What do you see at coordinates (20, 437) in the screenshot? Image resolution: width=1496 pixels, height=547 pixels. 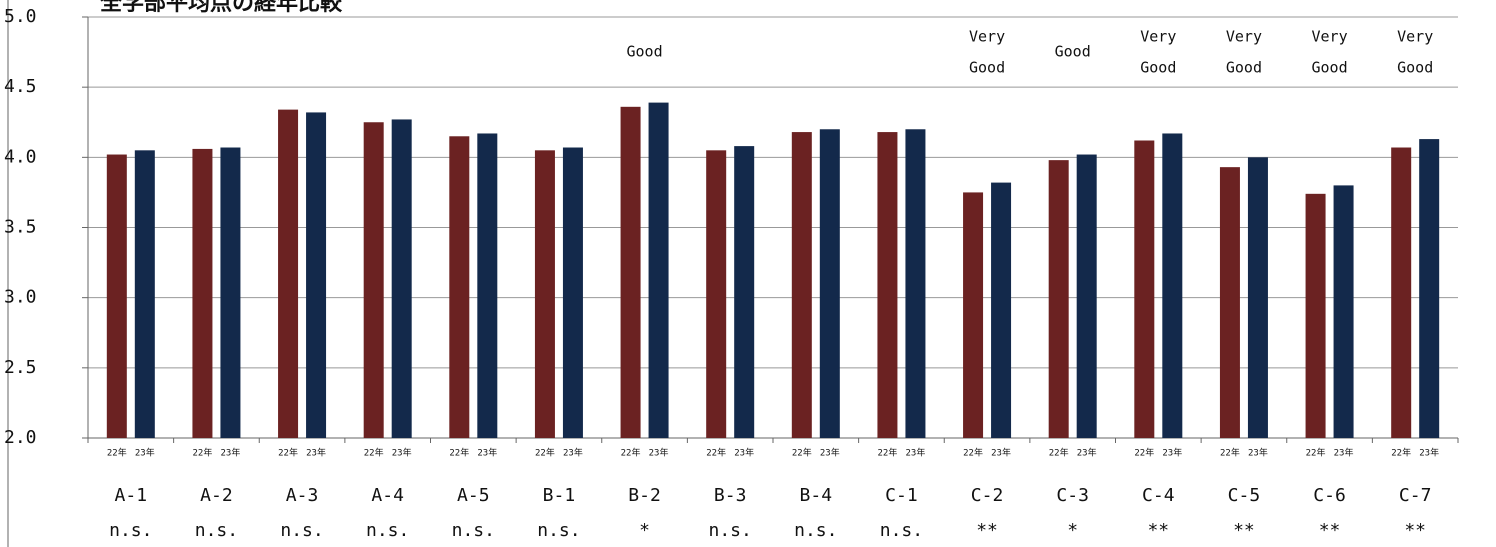 I see `y-tick-label: 2.0` at bounding box center [20, 437].